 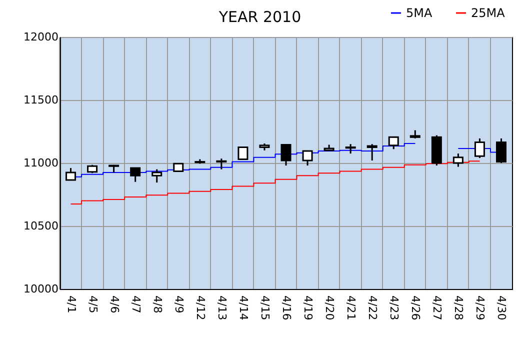 What do you see at coordinates (41, 163) in the screenshot?
I see `y-tick-label: 11000` at bounding box center [41, 163].